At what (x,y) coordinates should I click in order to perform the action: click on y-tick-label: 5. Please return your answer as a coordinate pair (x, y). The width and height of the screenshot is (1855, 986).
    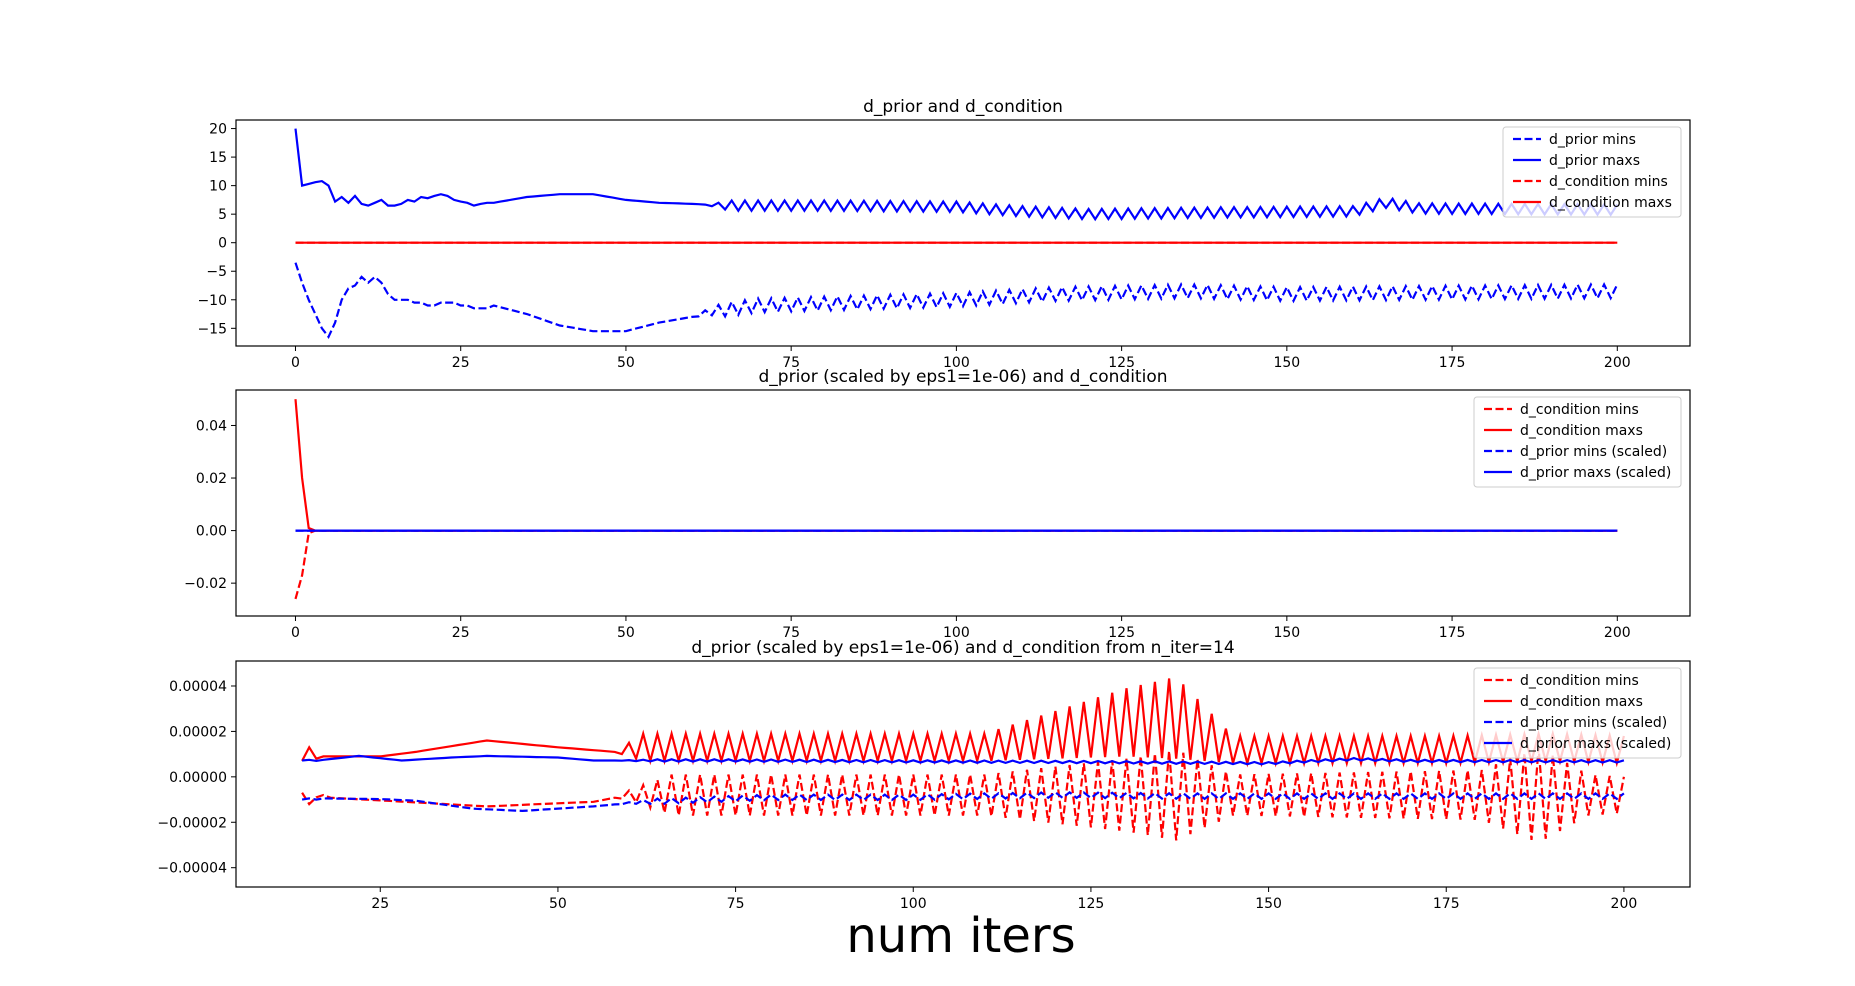
    Looking at the image, I should click on (222, 215).